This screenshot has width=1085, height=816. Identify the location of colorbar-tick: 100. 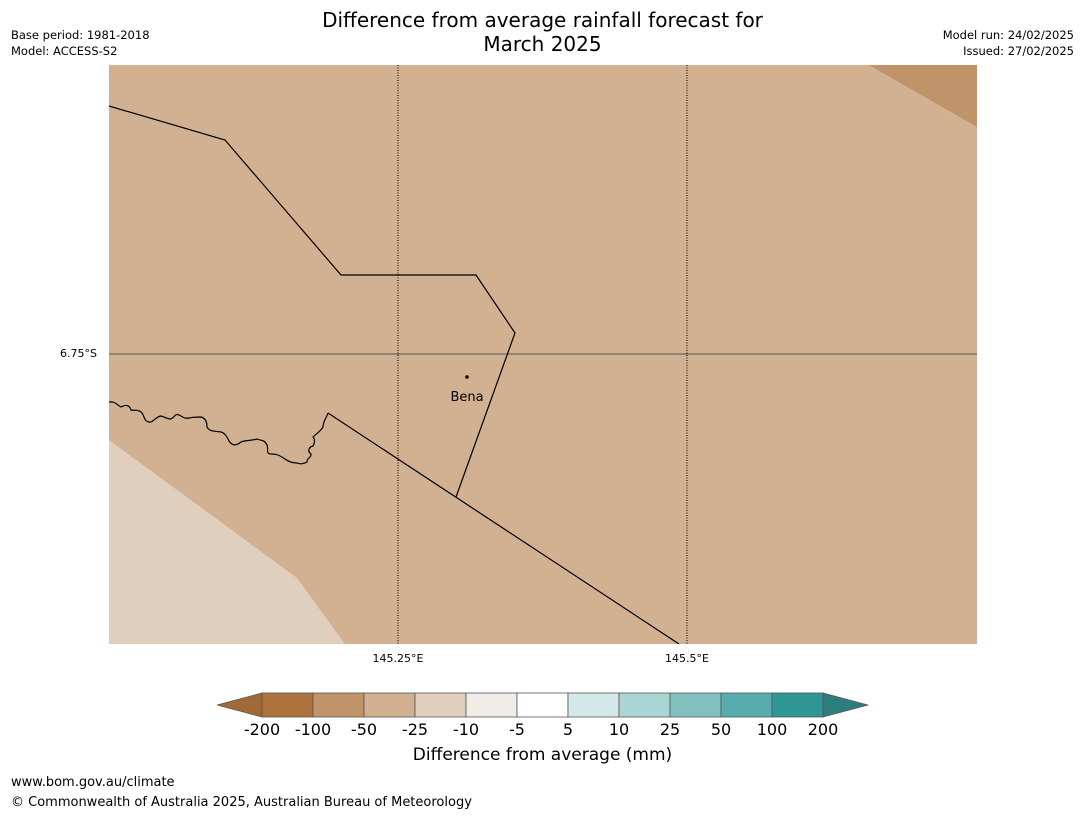
(772, 729).